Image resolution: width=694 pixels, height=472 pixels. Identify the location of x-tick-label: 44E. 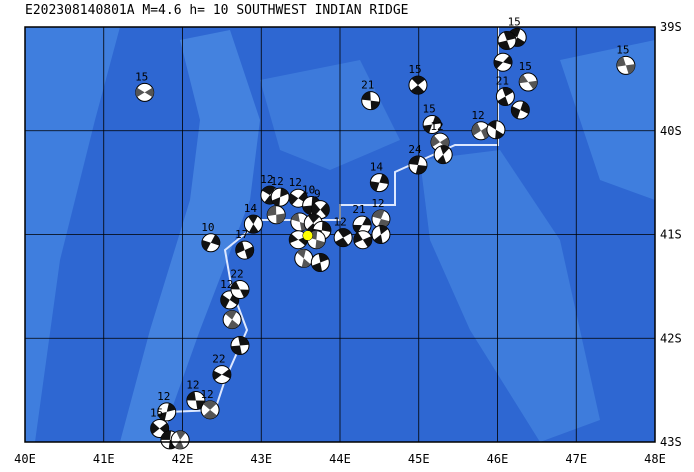
(340, 459).